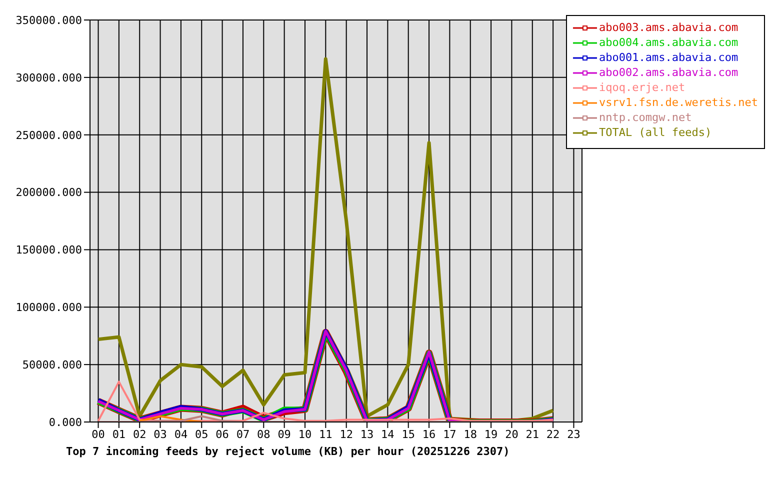 This screenshot has height=480, width=780. I want to click on legend-label: abo001.ams.abavia.com, so click(668, 57).